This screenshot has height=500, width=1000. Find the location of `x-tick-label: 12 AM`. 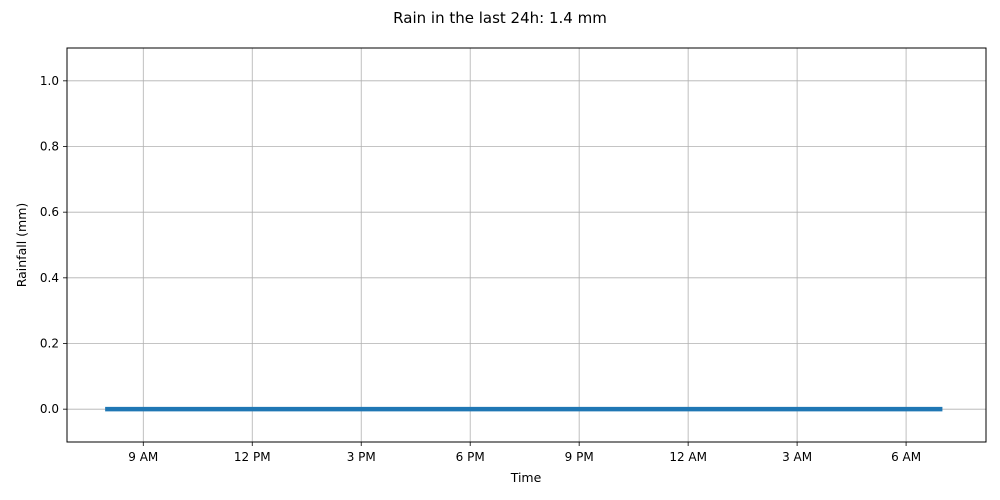

x-tick-label: 12 AM is located at coordinates (688, 457).